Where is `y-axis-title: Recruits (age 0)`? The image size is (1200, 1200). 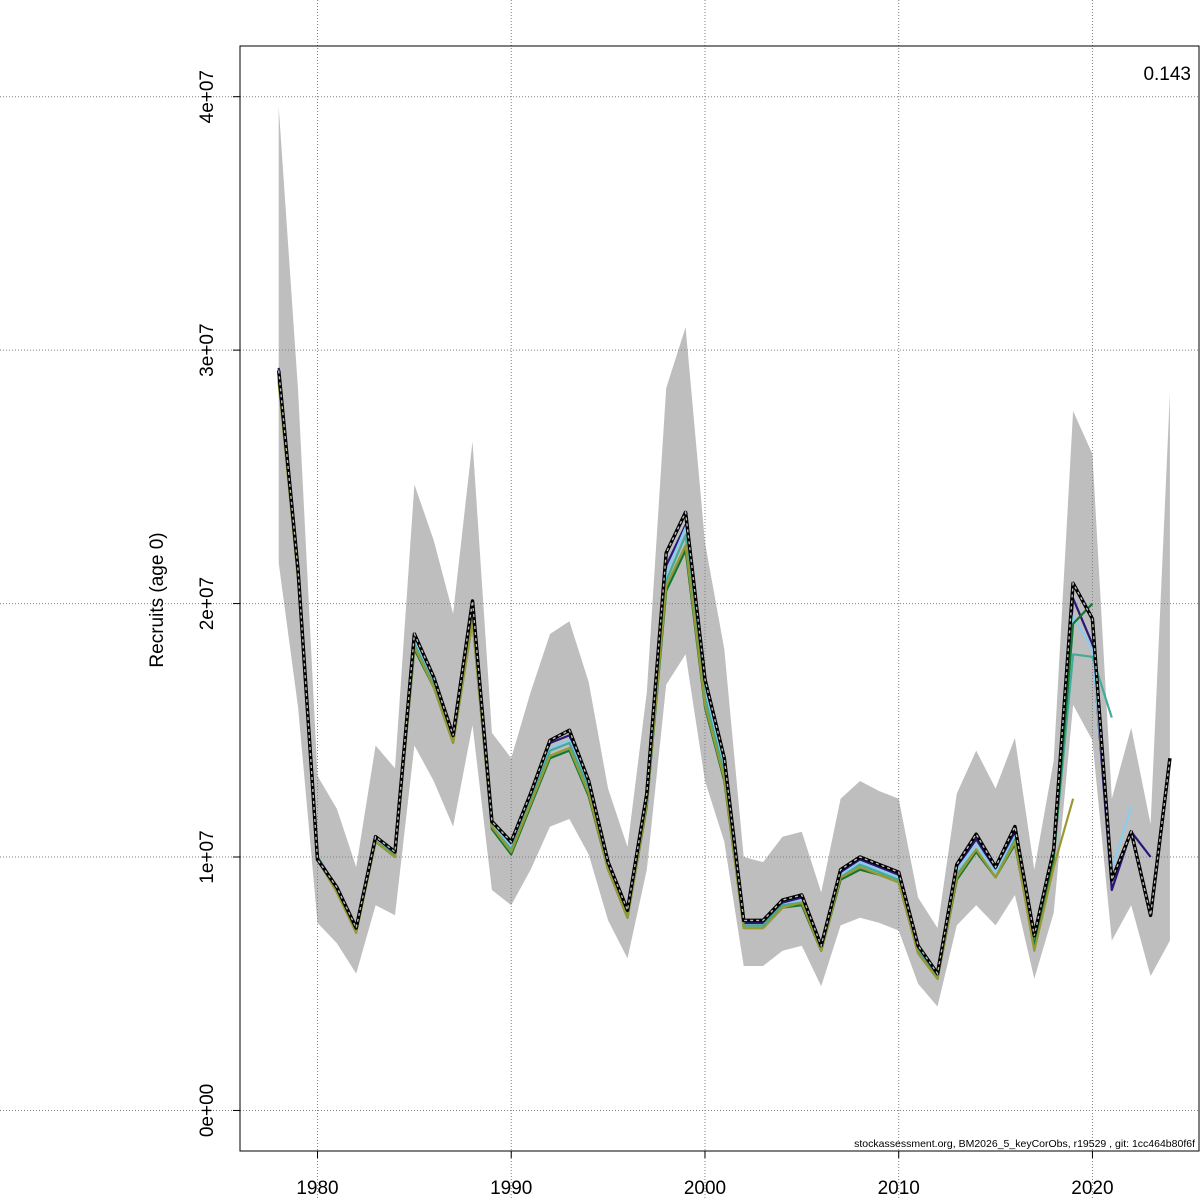
y-axis-title: Recruits (age 0) is located at coordinates (157, 599).